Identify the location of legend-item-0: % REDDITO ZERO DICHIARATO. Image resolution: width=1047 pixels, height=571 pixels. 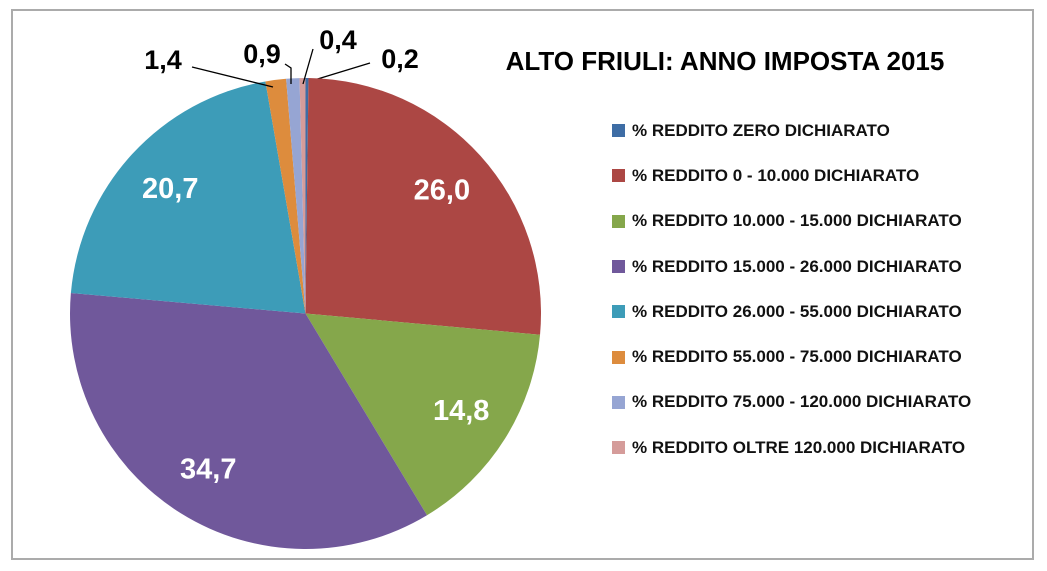
(822, 130).